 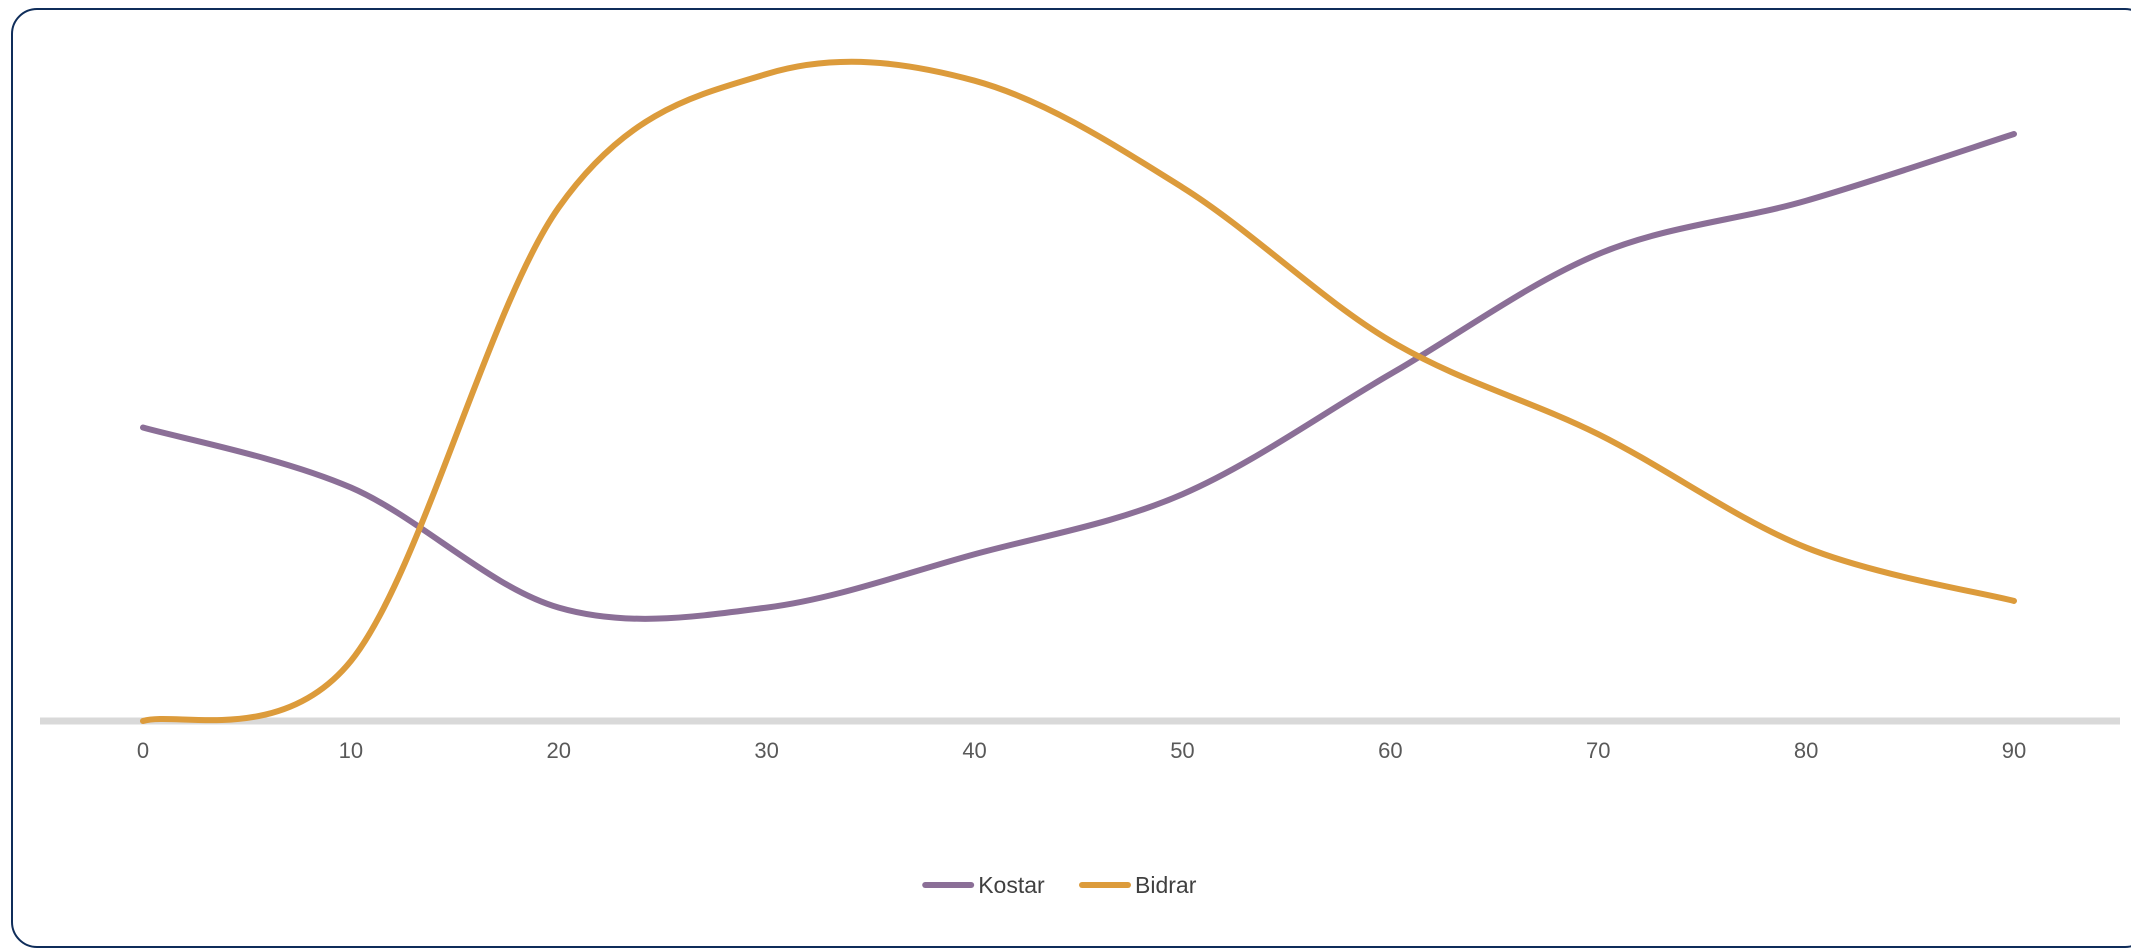 I want to click on x-tick-label: 0, so click(x=143, y=750).